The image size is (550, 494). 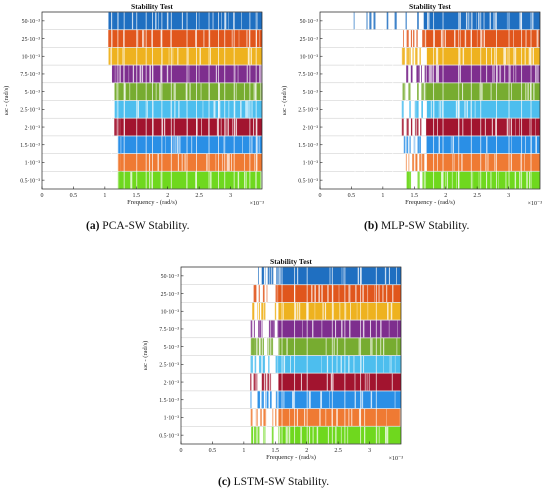 What do you see at coordinates (33, 164) in the screenshot?
I see `chart0-ytick-label-8: 1·10⁻³` at bounding box center [33, 164].